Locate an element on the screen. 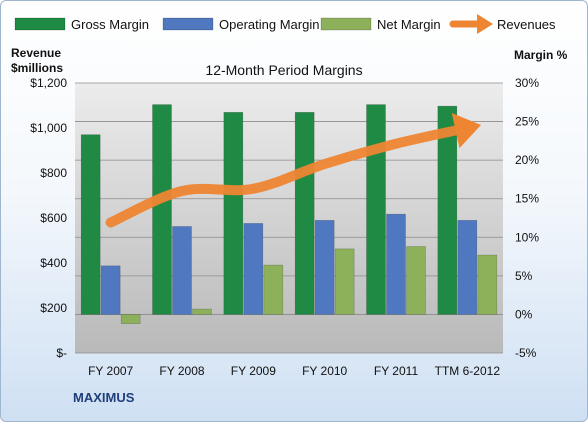  left-axis-tick-label: $1,200 is located at coordinates (48, 83).